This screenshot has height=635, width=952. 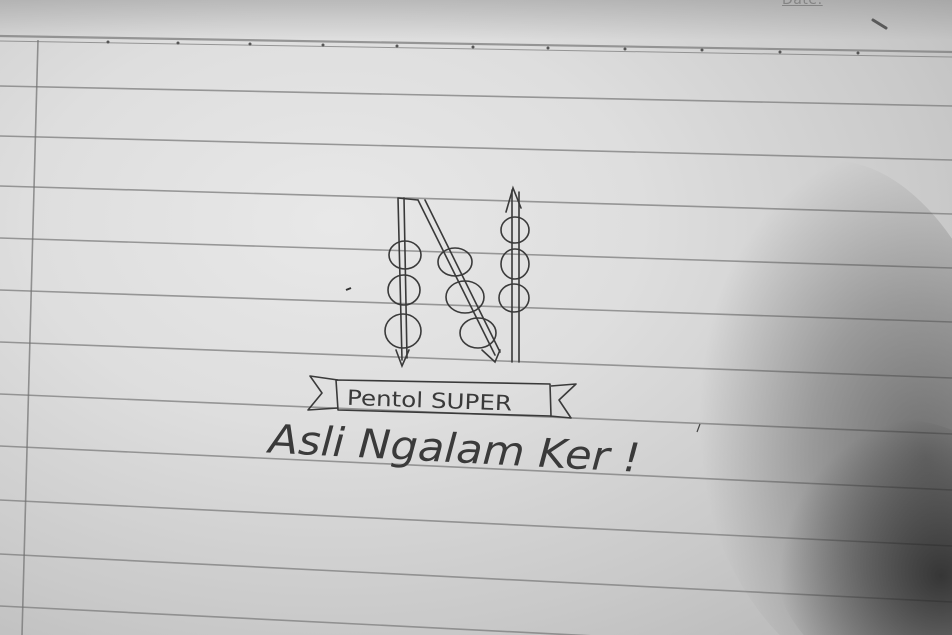 I want to click on skewer-right-tip, so click(x=513, y=199).